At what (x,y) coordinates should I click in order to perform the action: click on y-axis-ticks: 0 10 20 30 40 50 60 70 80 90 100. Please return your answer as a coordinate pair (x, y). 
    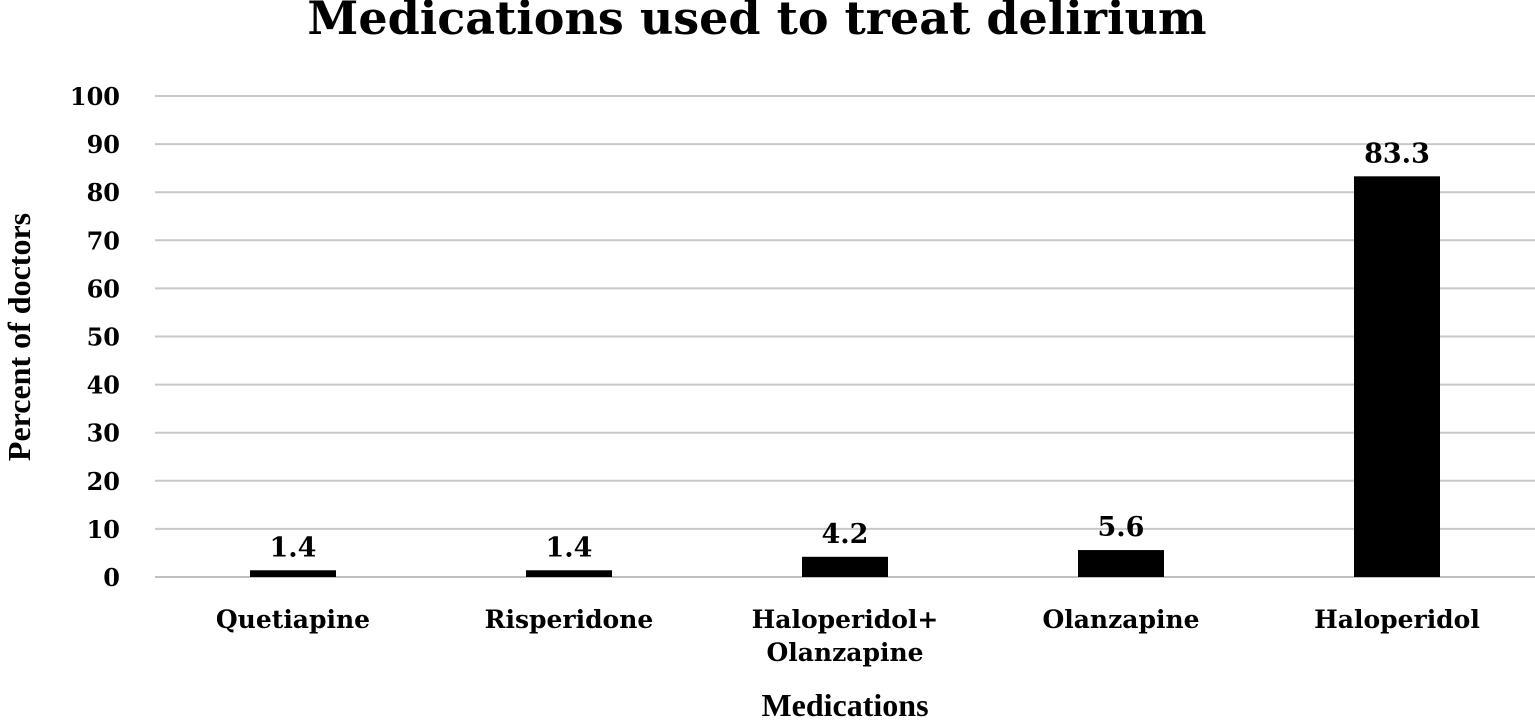
    Looking at the image, I should click on (95, 337).